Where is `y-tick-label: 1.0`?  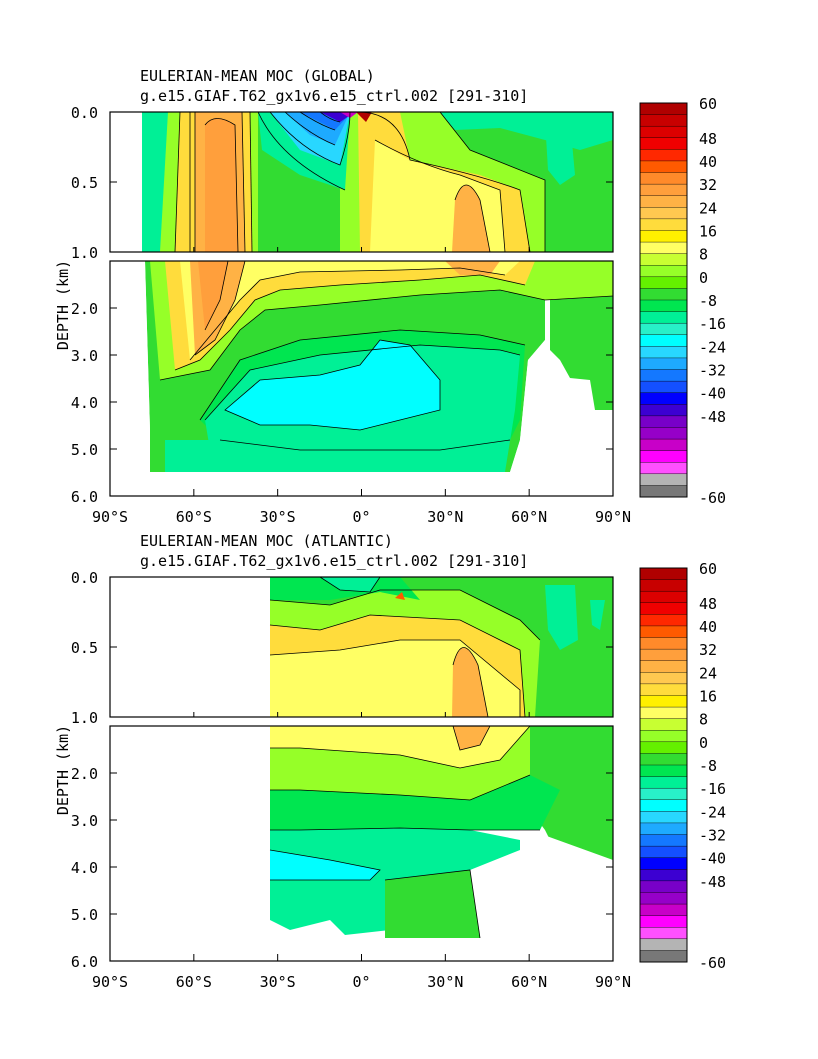
y-tick-label: 1.0 is located at coordinates (84, 253).